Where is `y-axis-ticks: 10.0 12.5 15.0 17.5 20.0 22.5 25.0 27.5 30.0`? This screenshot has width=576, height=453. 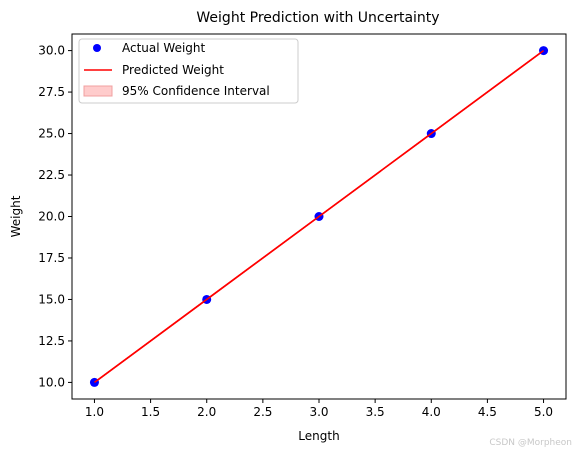 y-axis-ticks: 10.0 12.5 15.0 17.5 20.0 22.5 25.0 27.5 30.0 is located at coordinates (55, 216).